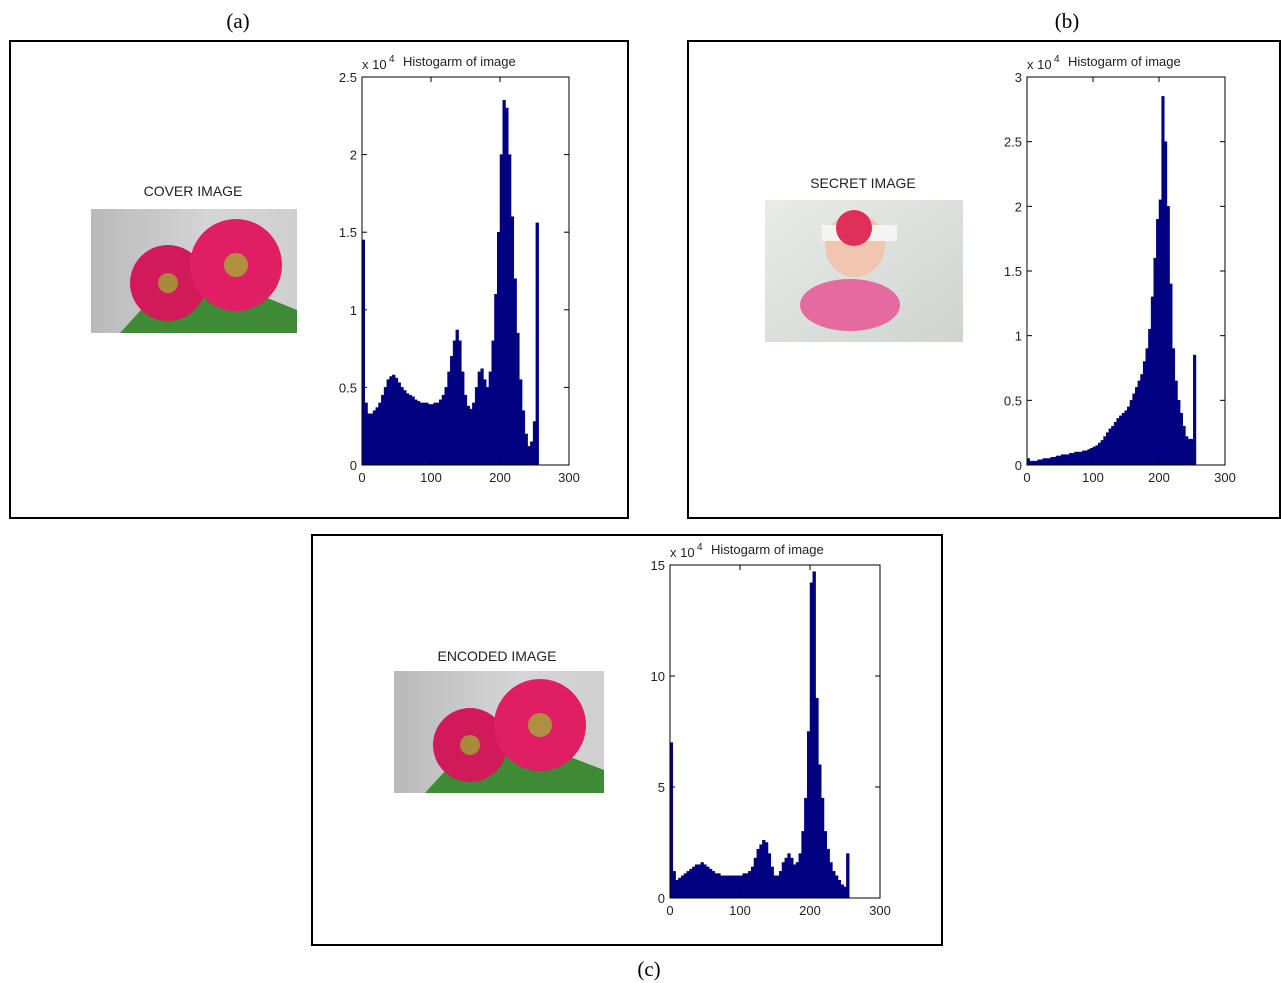  Describe the element at coordinates (864, 271) in the screenshot. I see `secret-photo` at that location.